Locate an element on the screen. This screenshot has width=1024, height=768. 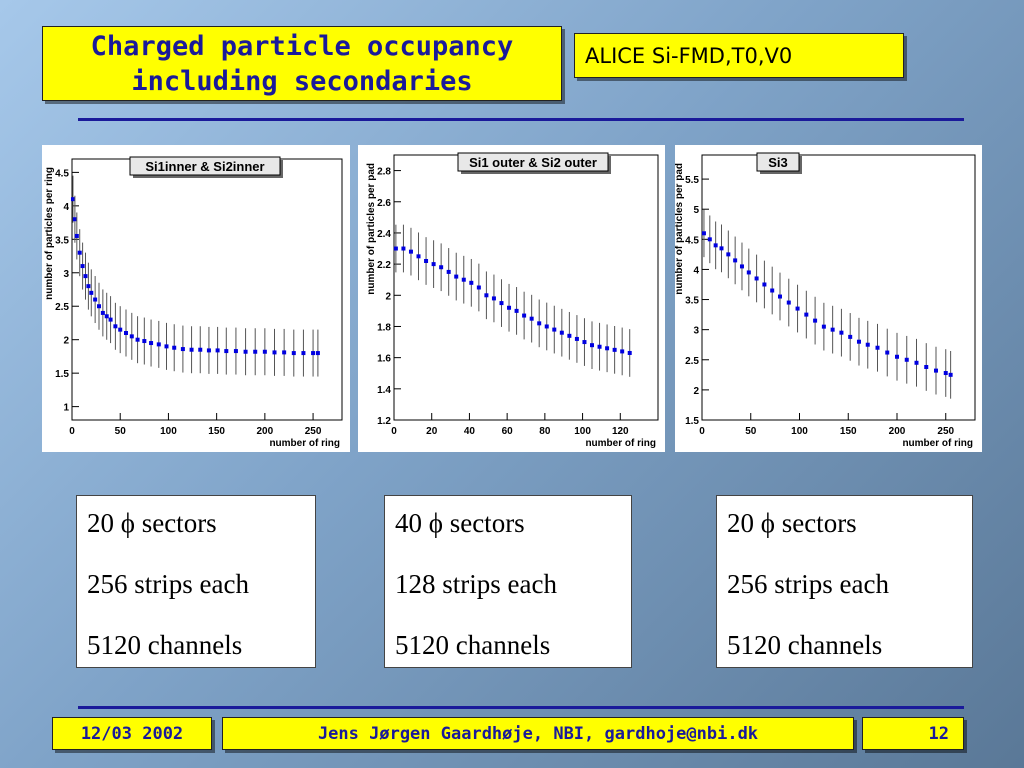
plot-frame is located at coordinates (526, 287).